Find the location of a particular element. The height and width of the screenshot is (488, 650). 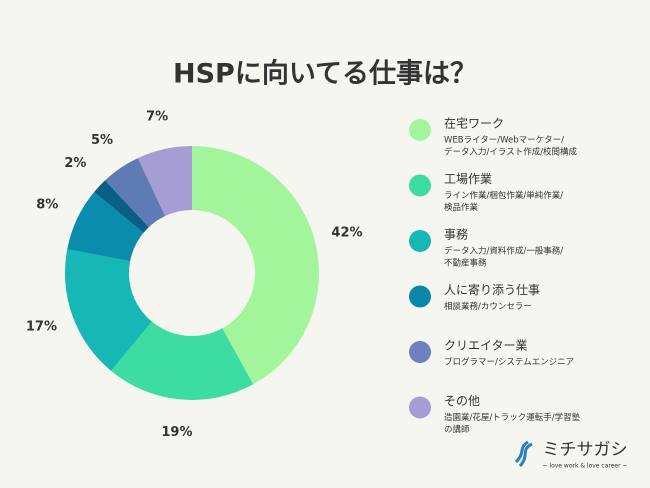

legend-label: その他 is located at coordinates (462, 401).